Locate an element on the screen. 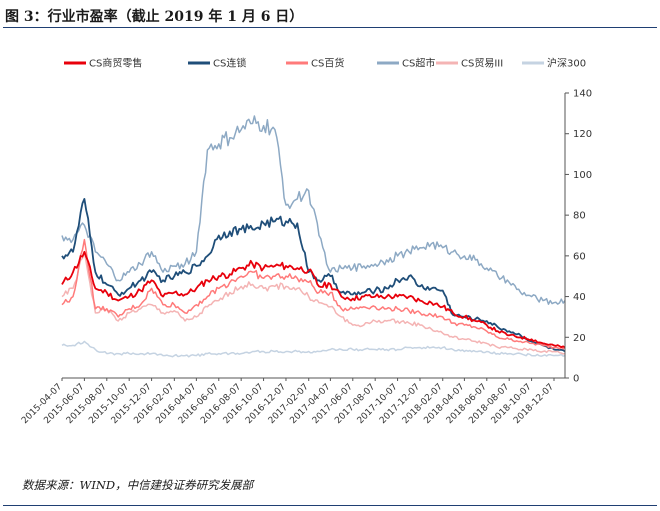  y-tick-label-4: 60 is located at coordinates (579, 256).